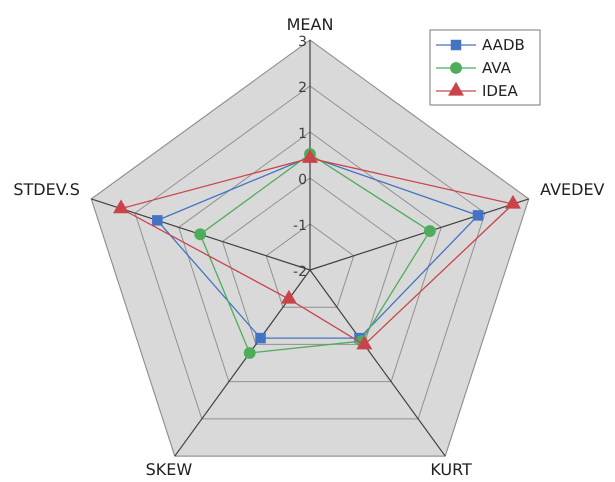 This screenshot has width=615, height=482. Describe the element at coordinates (497, 68) in the screenshot. I see `legend-label: AVA` at that location.